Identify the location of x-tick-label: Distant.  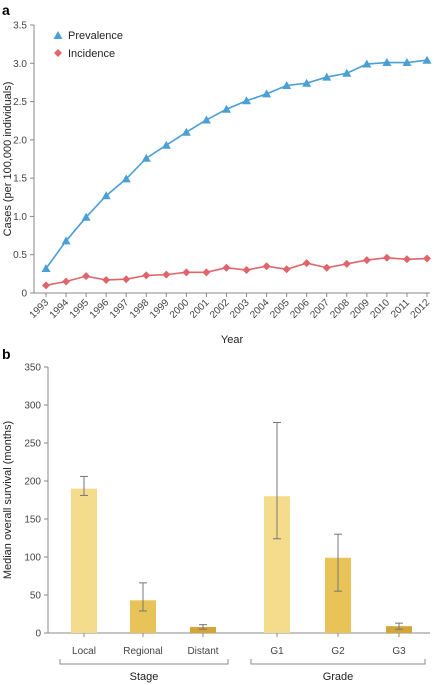
(202, 651).